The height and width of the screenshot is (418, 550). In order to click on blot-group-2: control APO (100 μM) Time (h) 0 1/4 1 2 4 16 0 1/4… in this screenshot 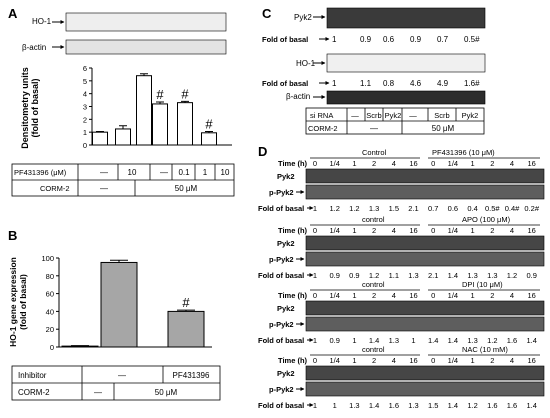, I will do `click(401, 247)`.